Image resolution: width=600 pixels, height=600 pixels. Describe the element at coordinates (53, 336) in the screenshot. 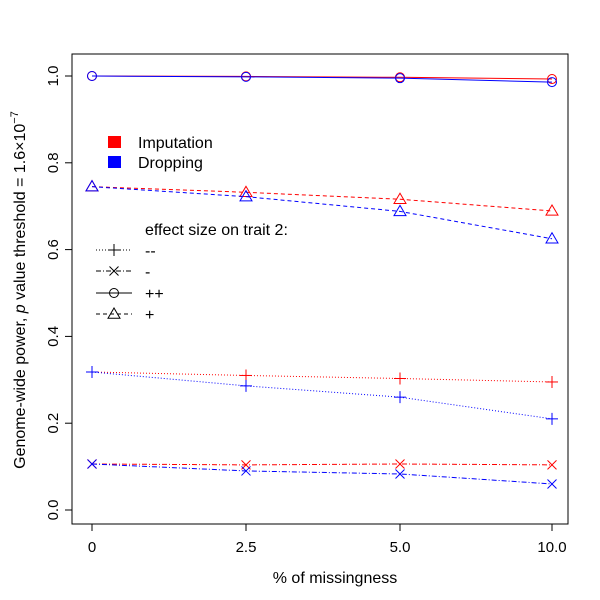

I see `y-tick-label: 0.4` at that location.